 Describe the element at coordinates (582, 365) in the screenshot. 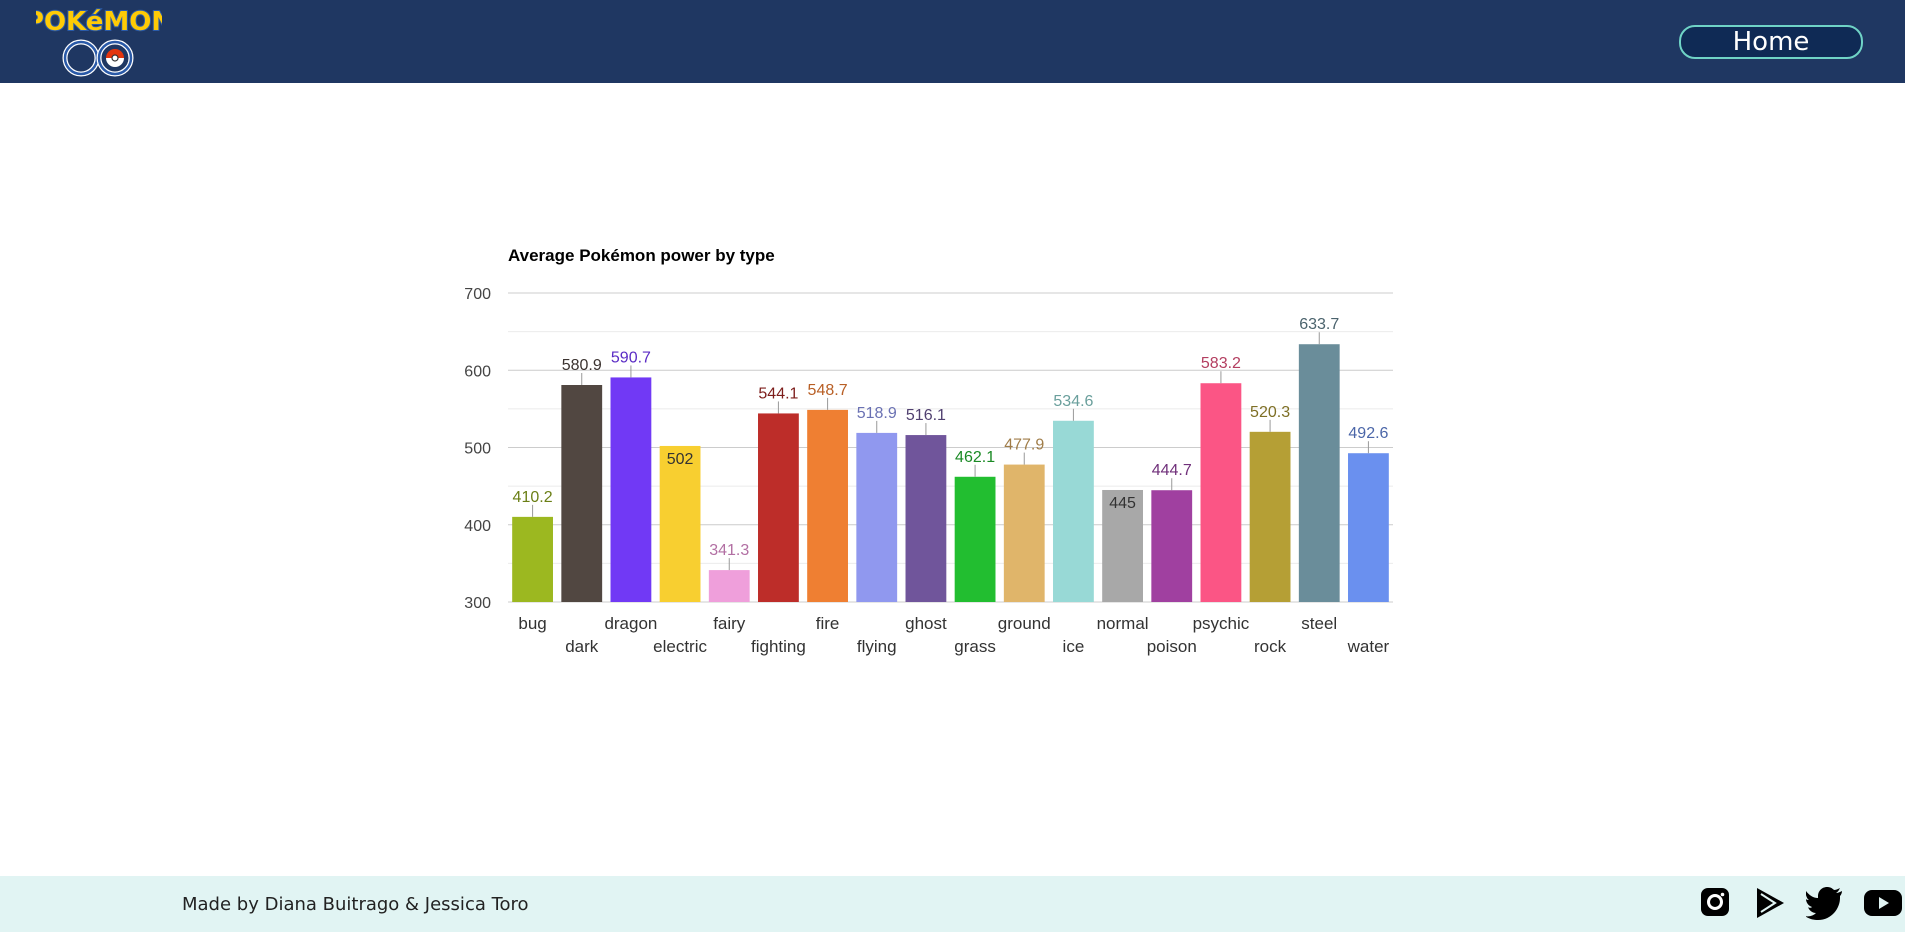

I see `data-label-dark: 580.9` at that location.